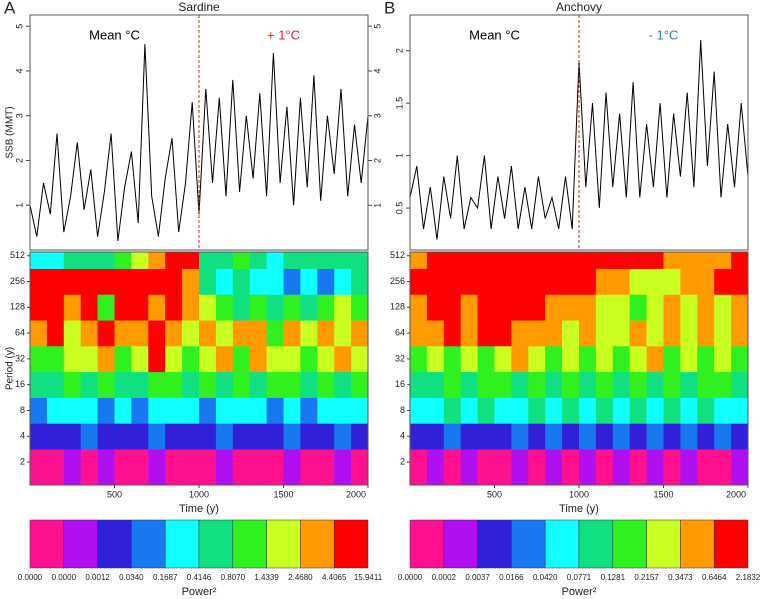  I want to click on colorbar-tick-label: 0.0420, so click(545, 577).